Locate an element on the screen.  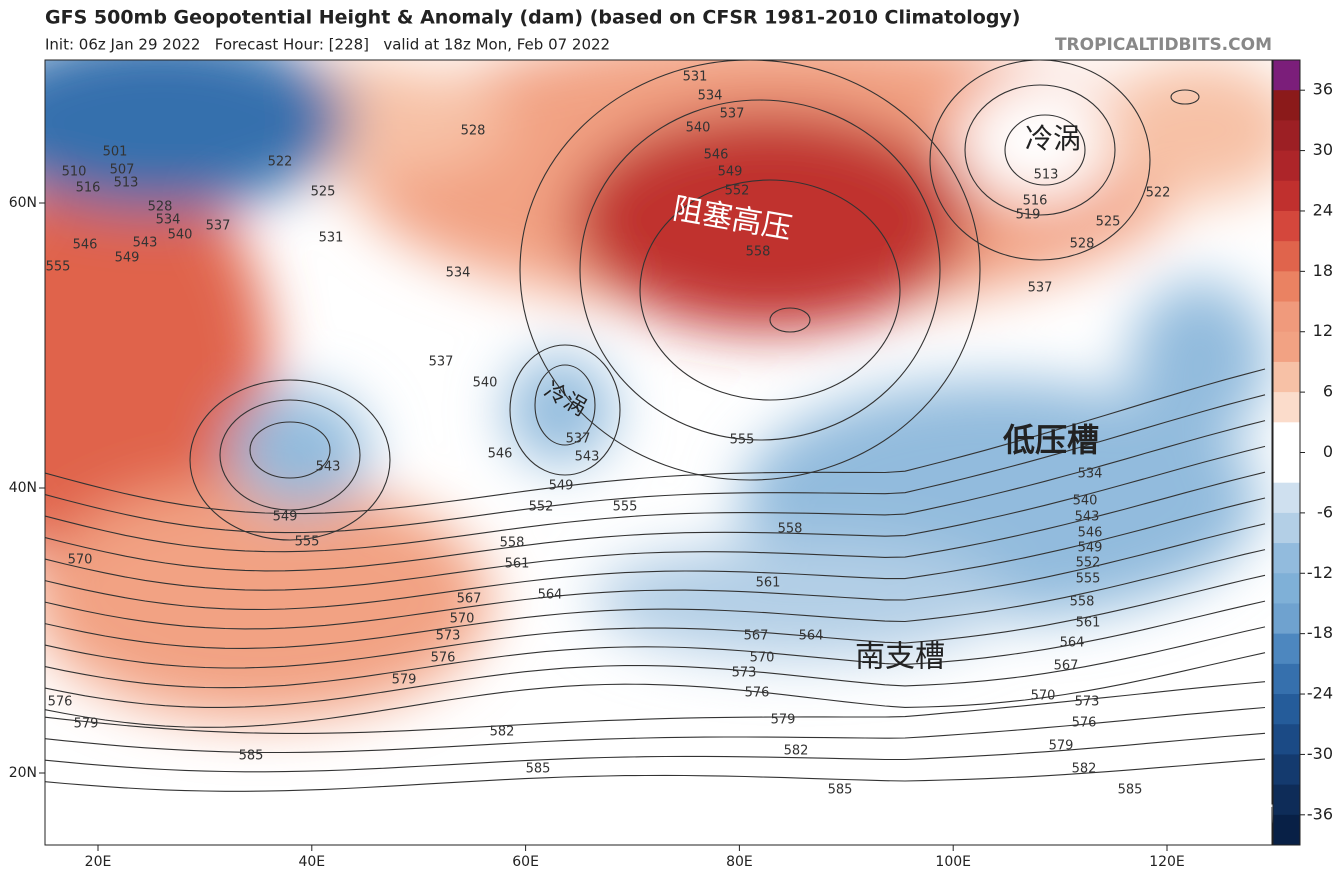
lon-tick-label: 100E is located at coordinates (953, 862).